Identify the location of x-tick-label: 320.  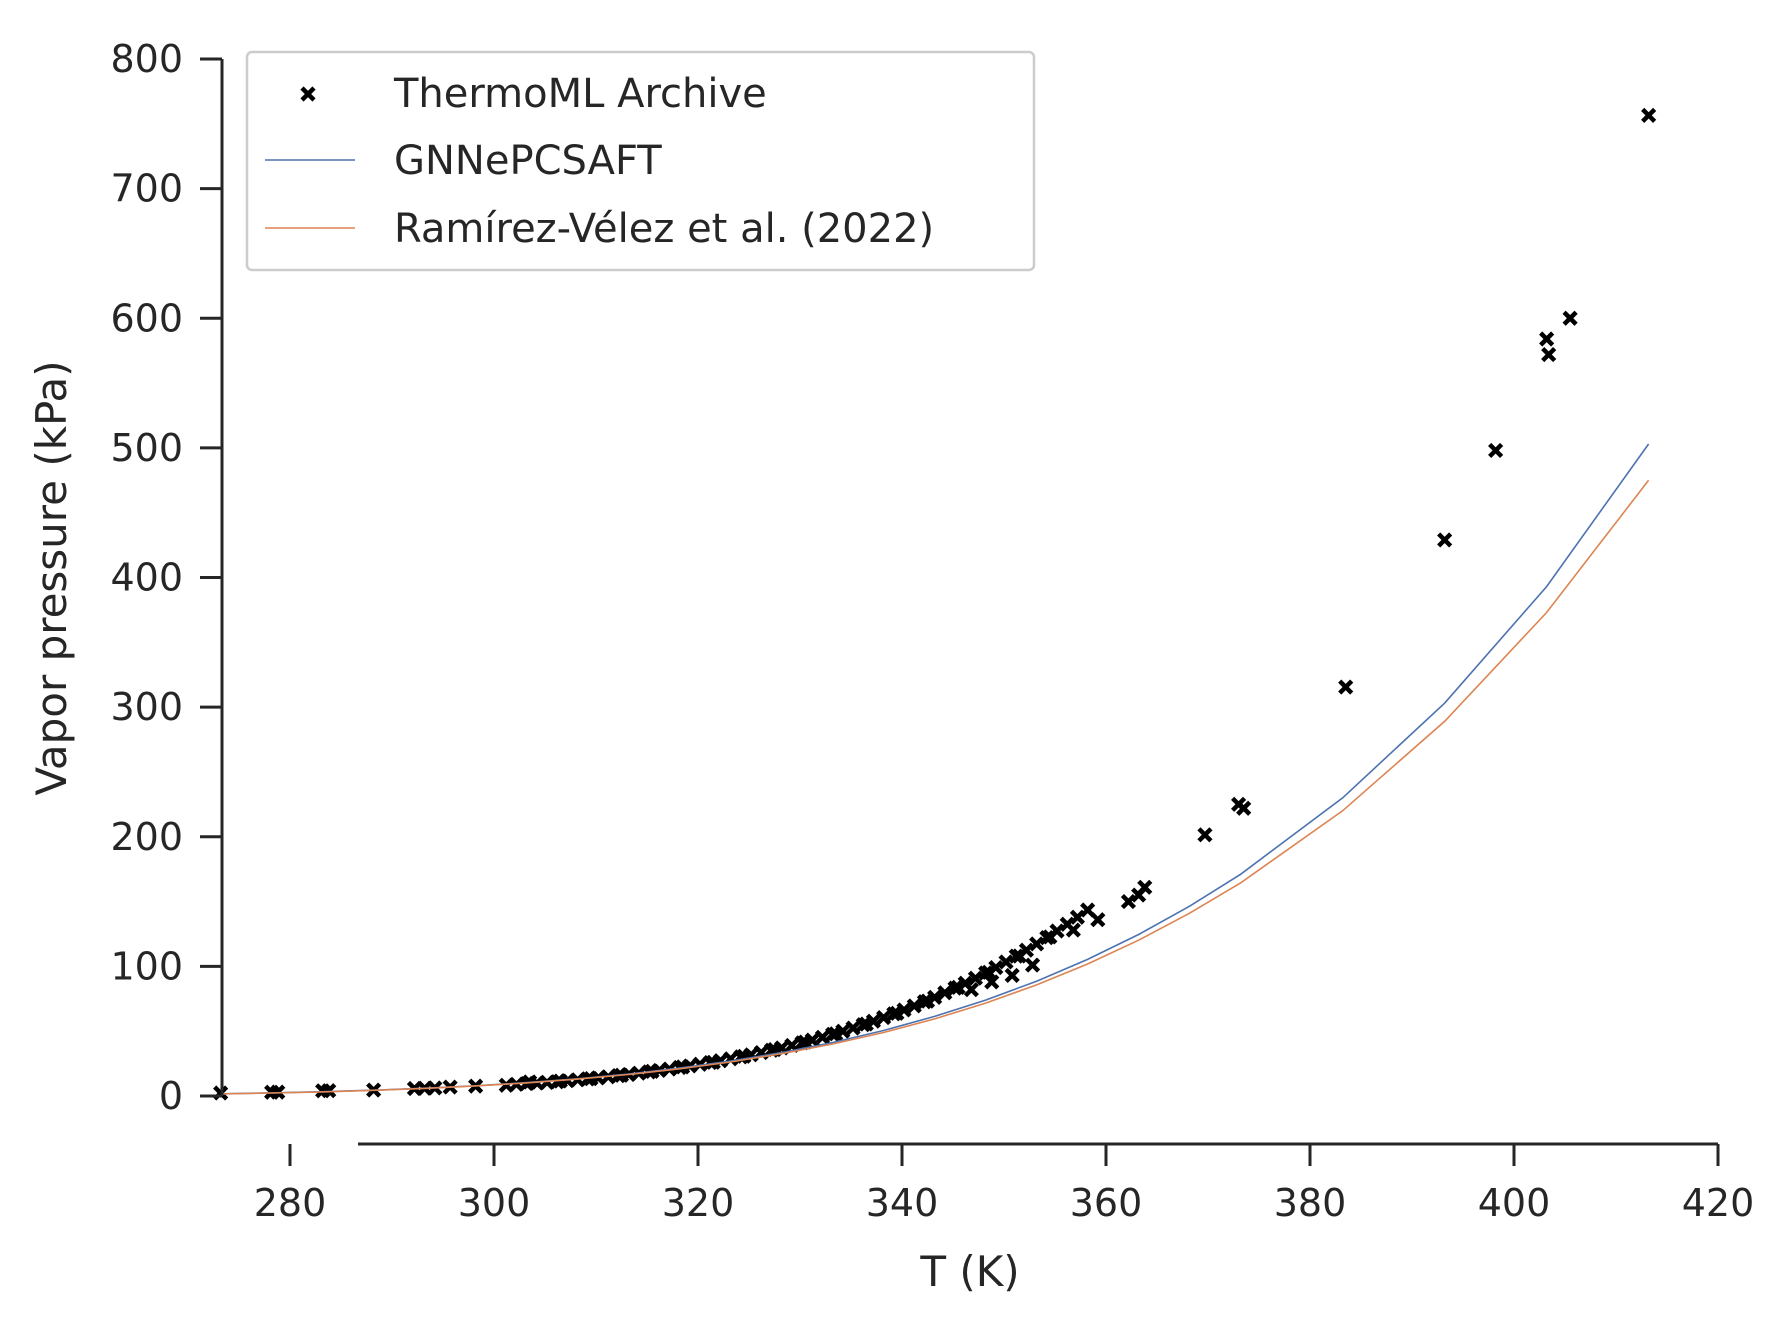
(698, 1203).